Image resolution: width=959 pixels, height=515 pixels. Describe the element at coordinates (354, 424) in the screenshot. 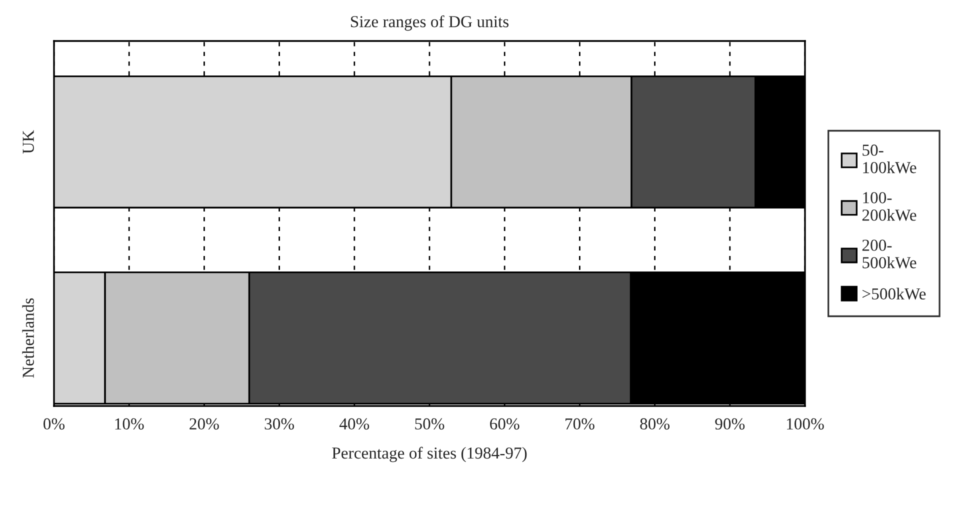

I see `x-tick-label: 40%` at that location.